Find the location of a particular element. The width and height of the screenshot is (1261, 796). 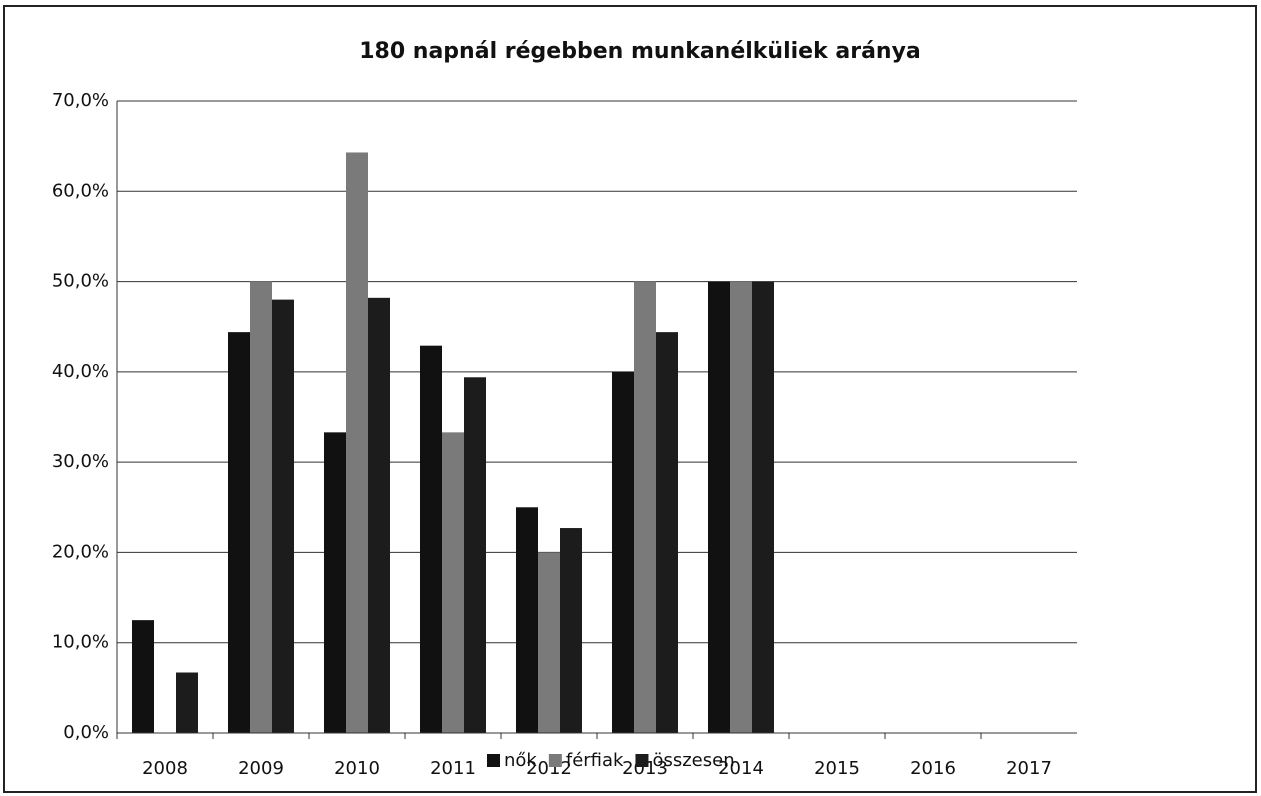

legend-label: összesen is located at coordinates (693, 760).